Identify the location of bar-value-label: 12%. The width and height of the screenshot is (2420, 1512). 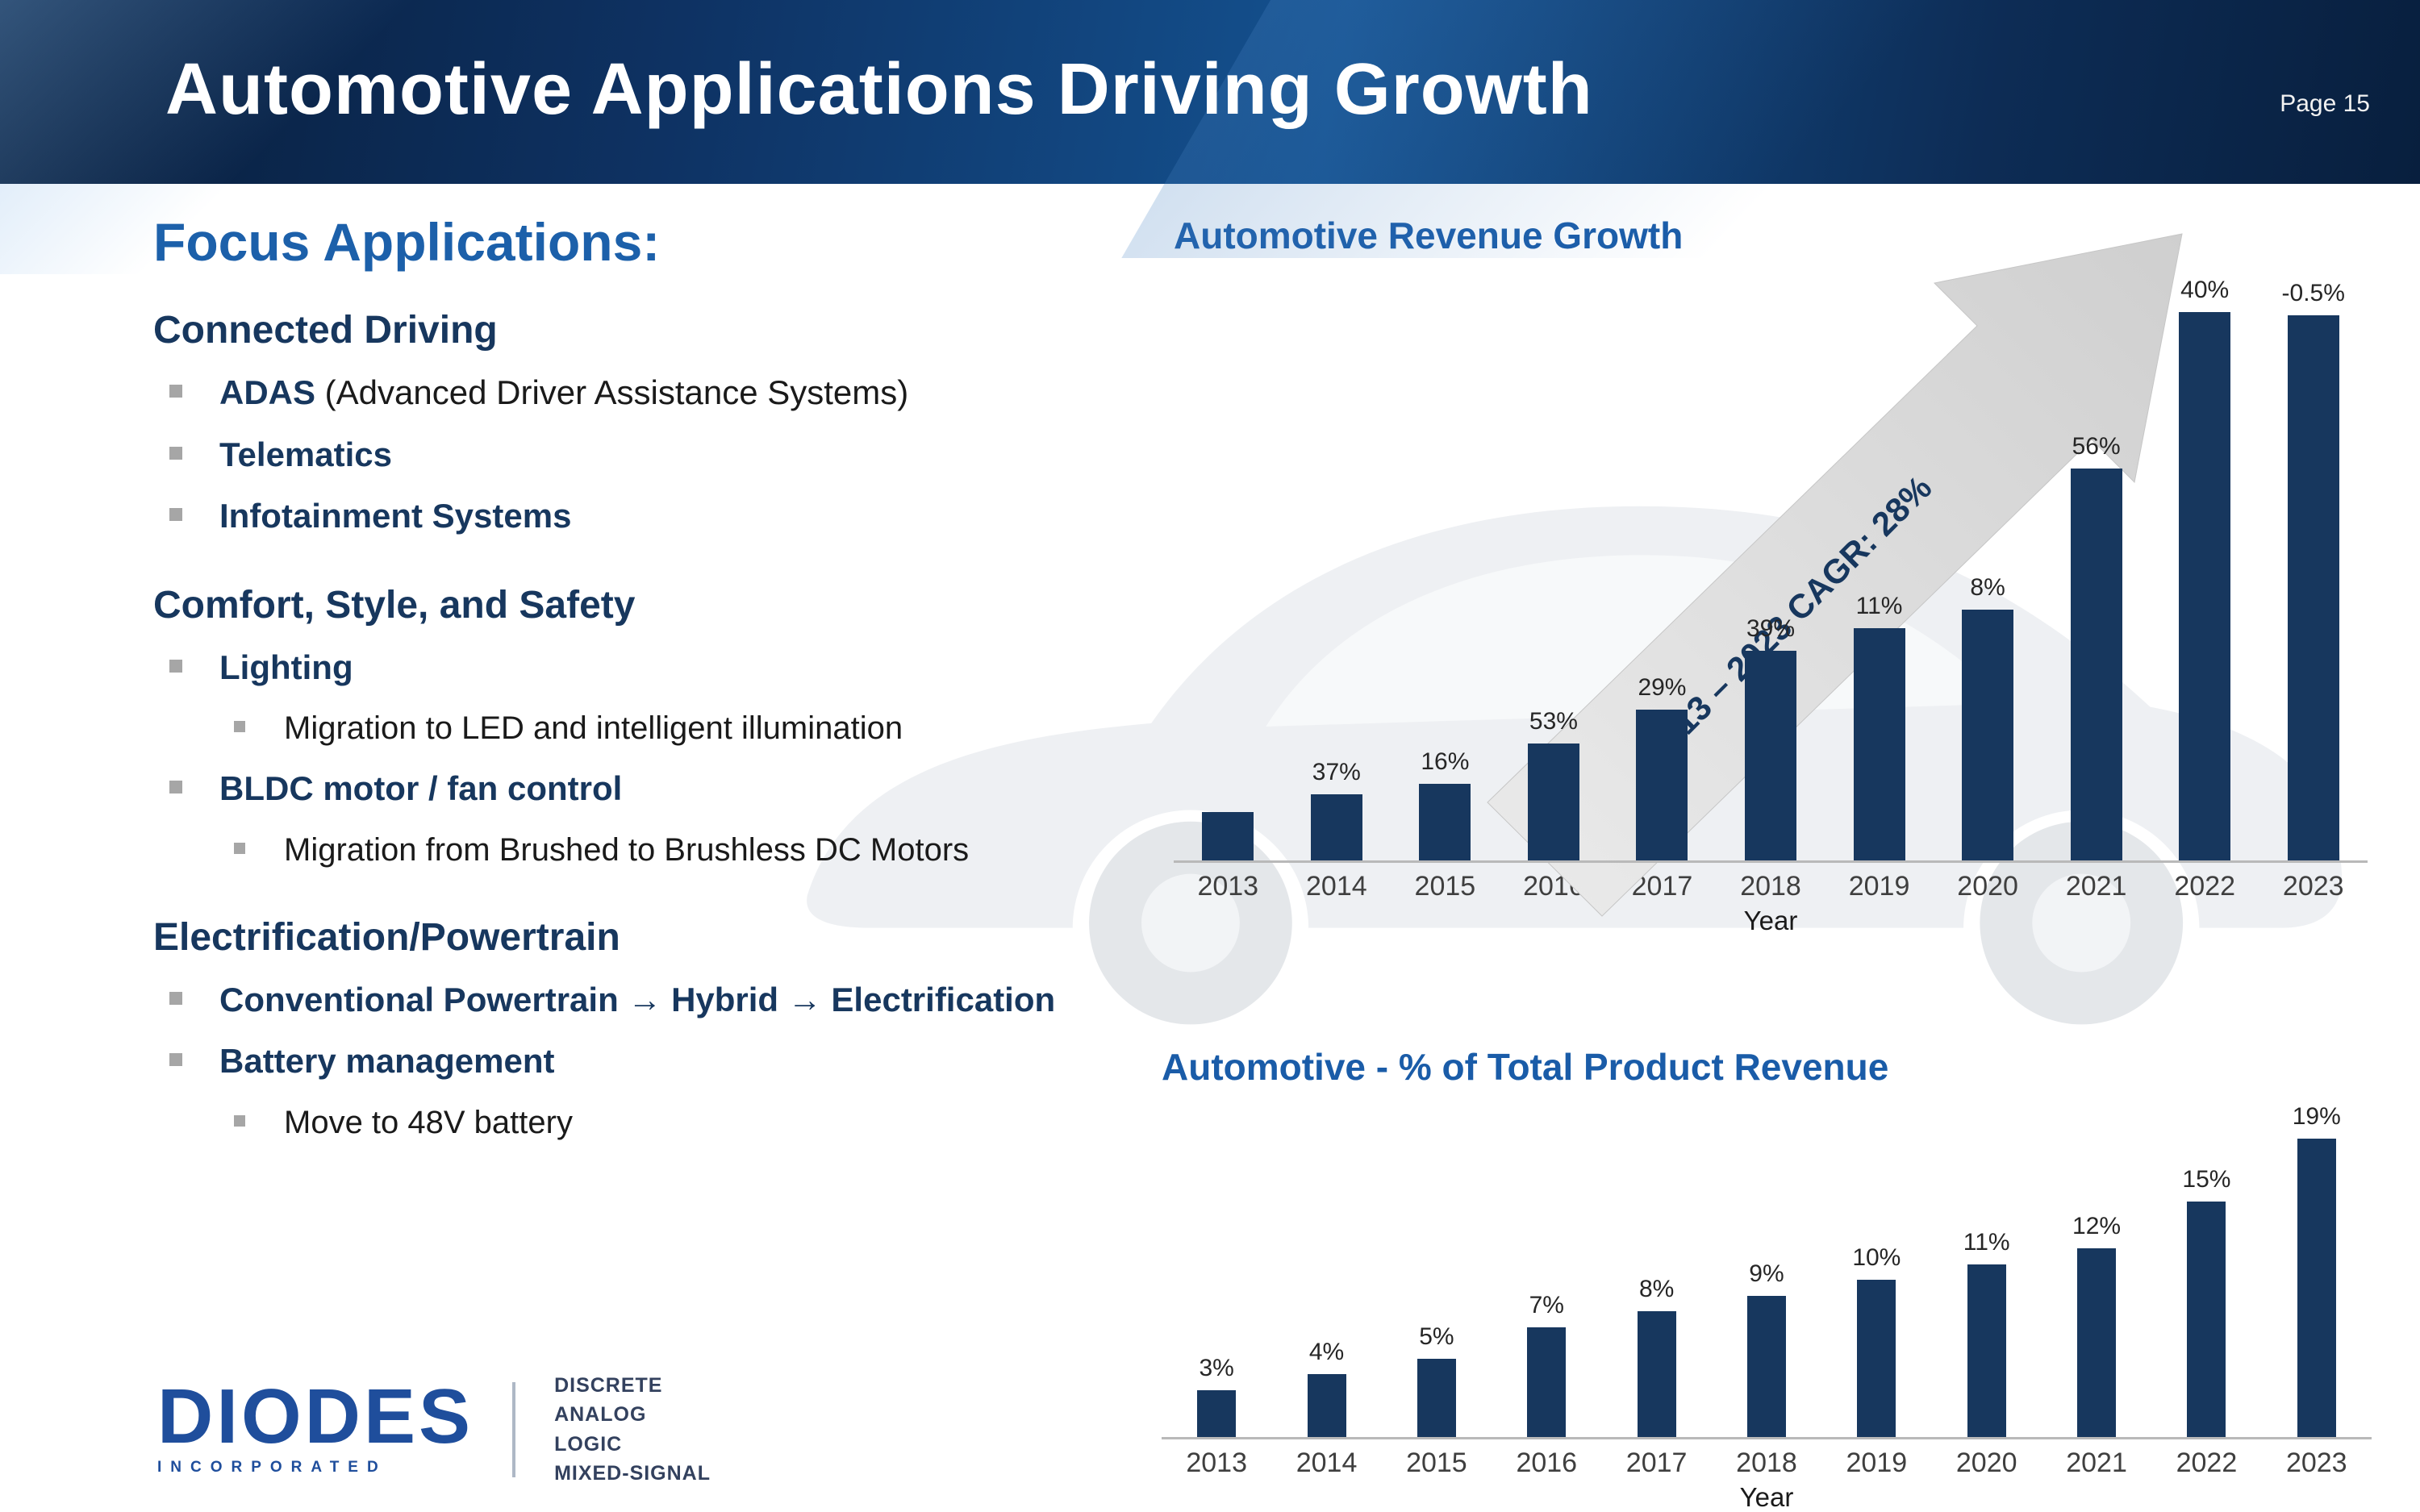
(2097, 1226).